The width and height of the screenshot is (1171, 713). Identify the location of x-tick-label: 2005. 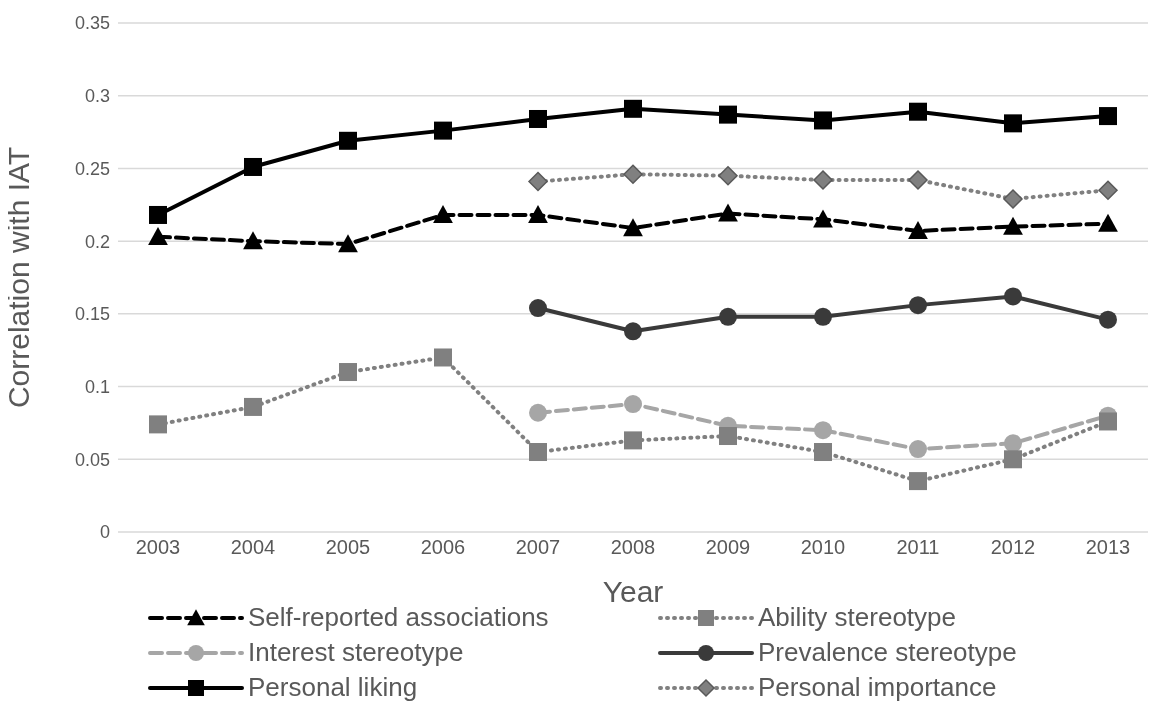
(348, 547).